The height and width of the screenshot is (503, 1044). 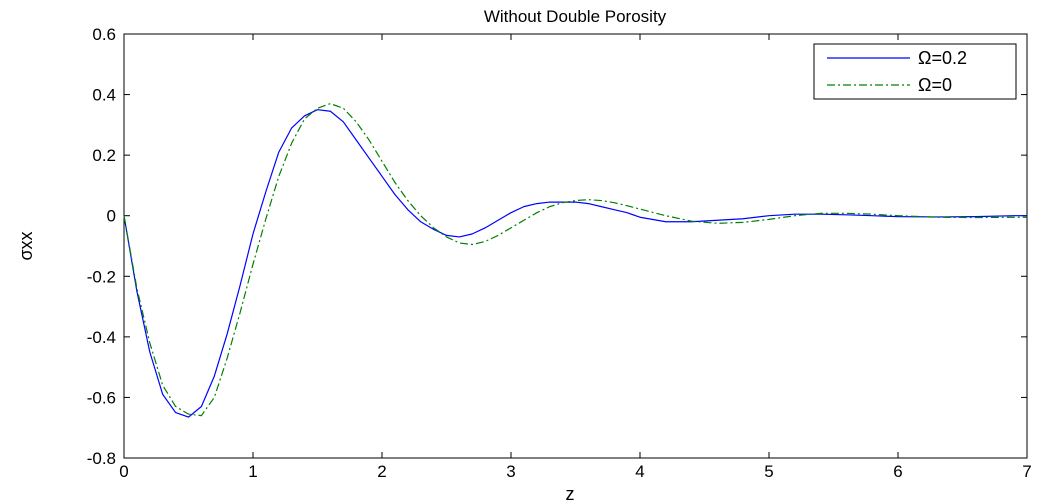 I want to click on legend: Ω=0.2 Ω=0, so click(x=915, y=71).